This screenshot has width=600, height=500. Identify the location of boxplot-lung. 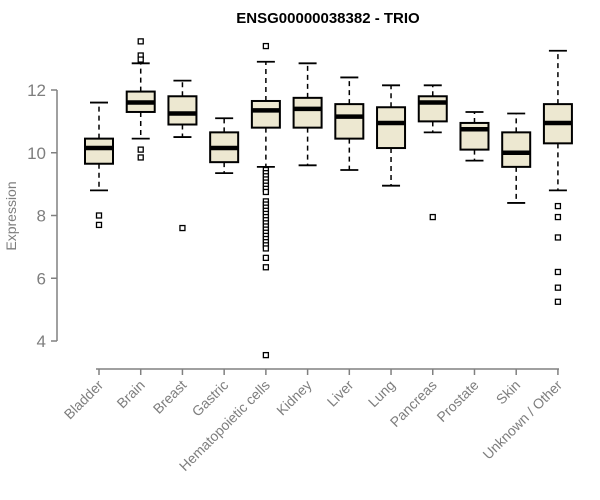
(391, 135).